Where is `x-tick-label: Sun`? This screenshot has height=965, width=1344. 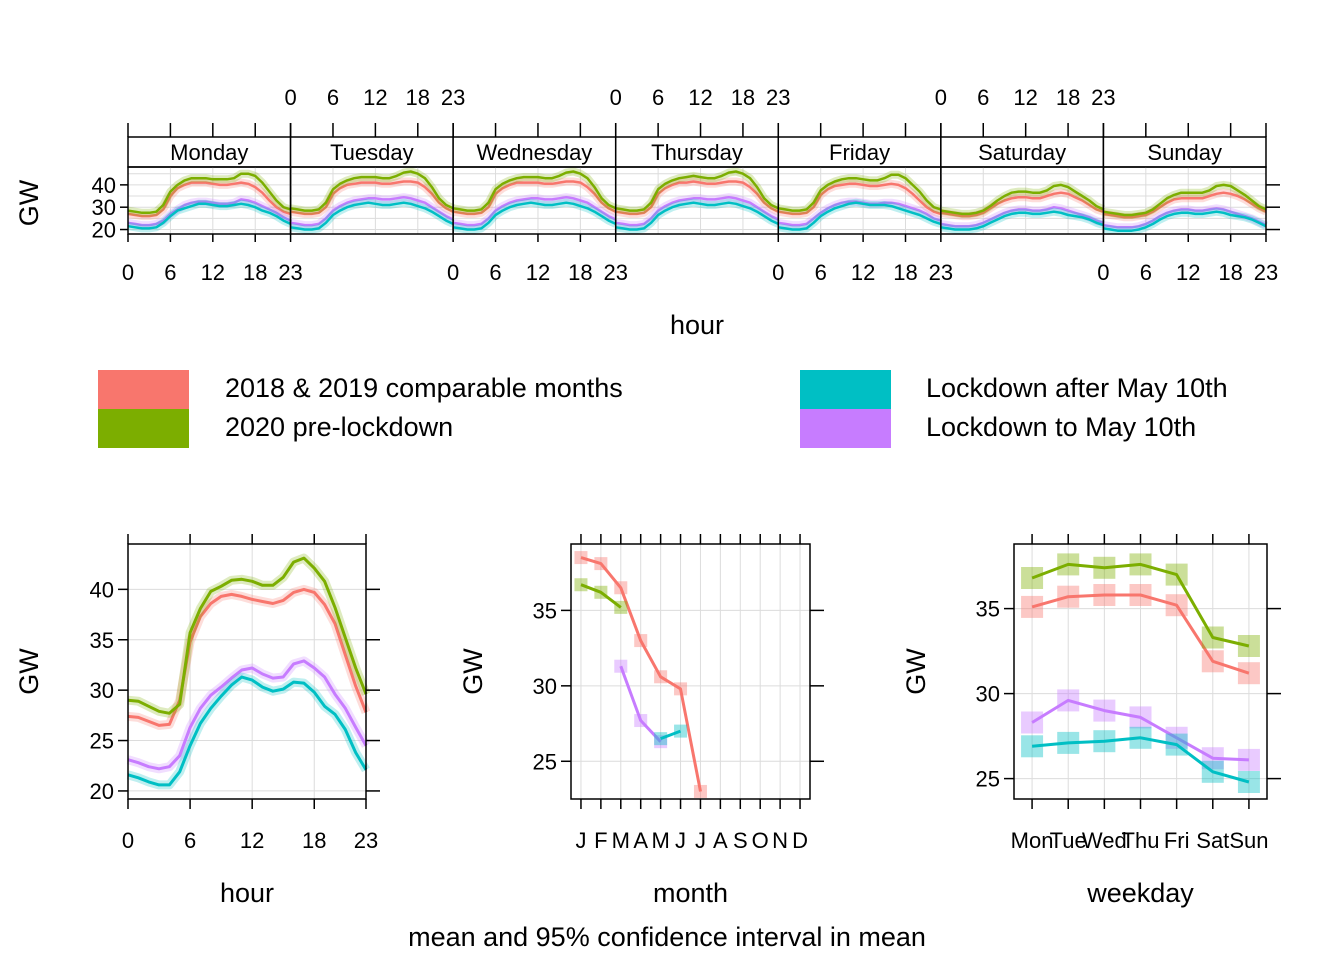 x-tick-label: Sun is located at coordinates (1248, 840).